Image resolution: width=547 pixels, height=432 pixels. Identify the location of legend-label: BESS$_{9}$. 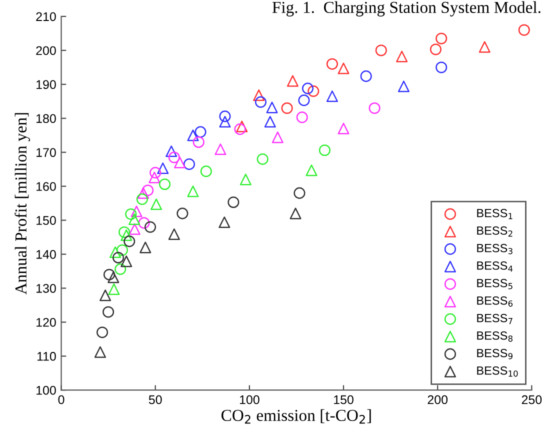
(494, 354).